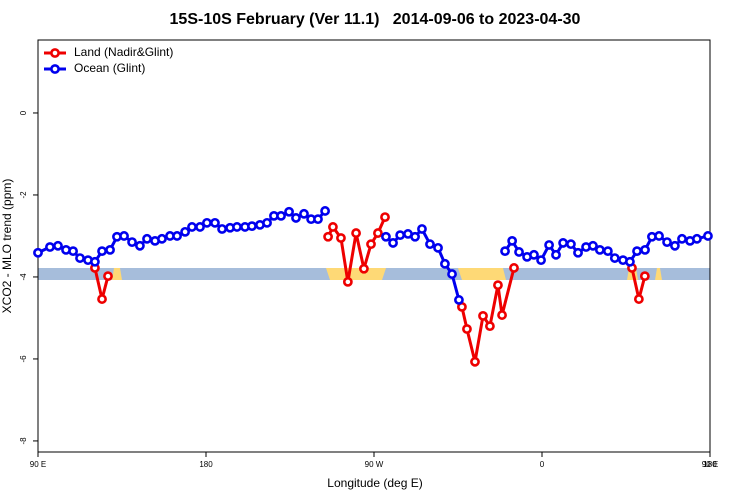 This screenshot has height=500, width=750. I want to click on x-tick-label: 0, so click(542, 464).